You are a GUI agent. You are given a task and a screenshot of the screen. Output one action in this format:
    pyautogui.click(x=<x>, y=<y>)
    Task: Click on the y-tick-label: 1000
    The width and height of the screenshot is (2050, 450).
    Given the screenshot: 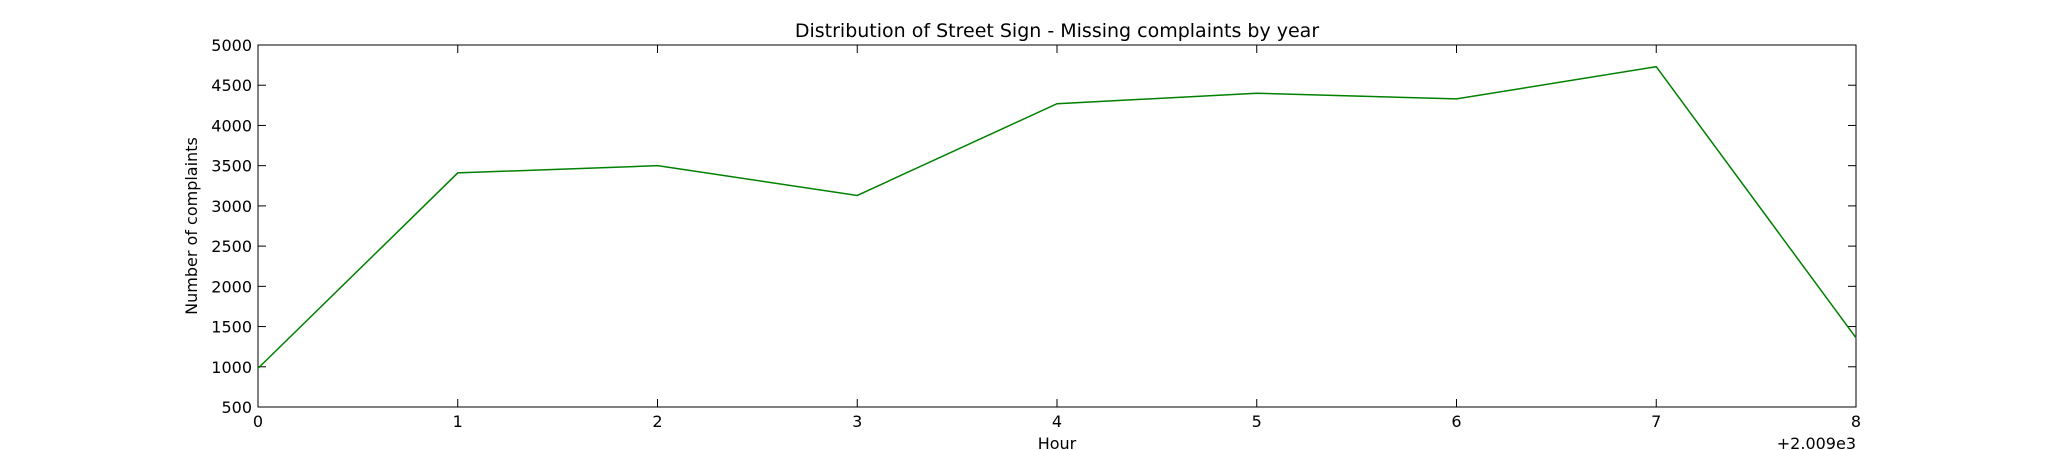 What is the action you would take?
    pyautogui.click(x=231, y=367)
    